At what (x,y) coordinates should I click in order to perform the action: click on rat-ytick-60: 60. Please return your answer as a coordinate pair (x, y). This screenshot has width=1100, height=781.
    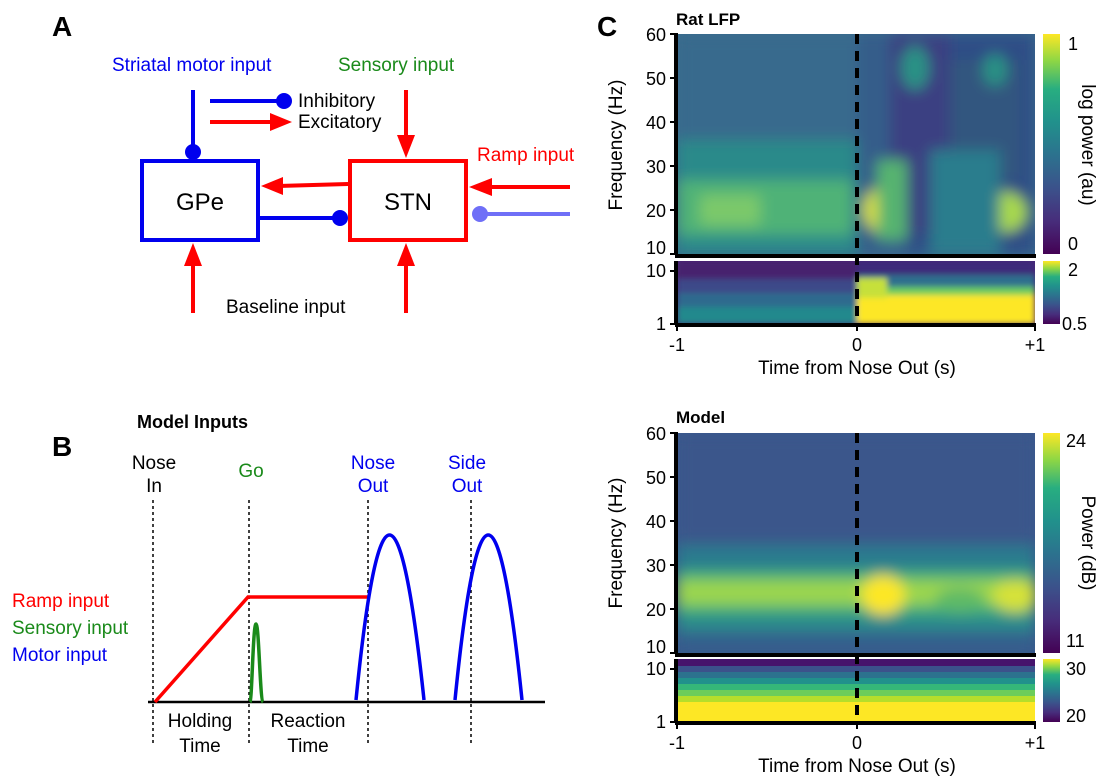
    Looking at the image, I should click on (656, 35).